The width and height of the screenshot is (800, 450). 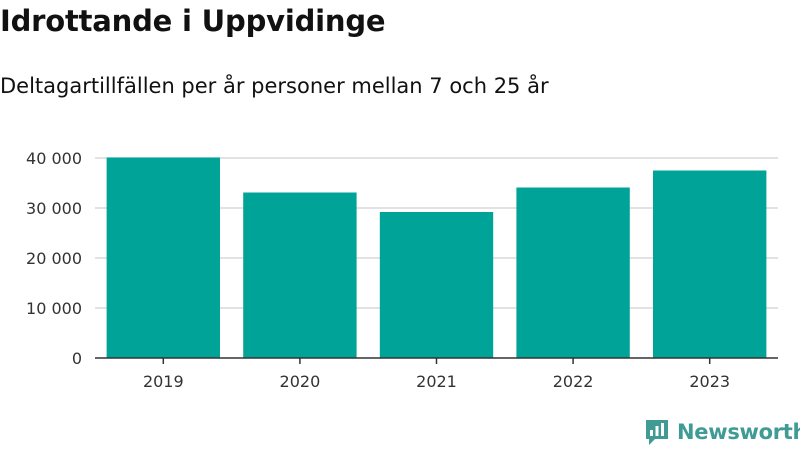 I want to click on y-tick-label: 0, so click(x=77, y=358).